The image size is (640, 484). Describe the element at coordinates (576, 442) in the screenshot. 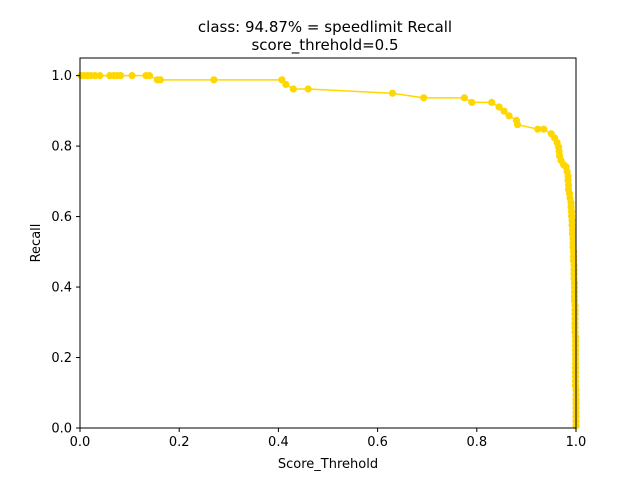

I see `x-tick-label: 1.0` at that location.